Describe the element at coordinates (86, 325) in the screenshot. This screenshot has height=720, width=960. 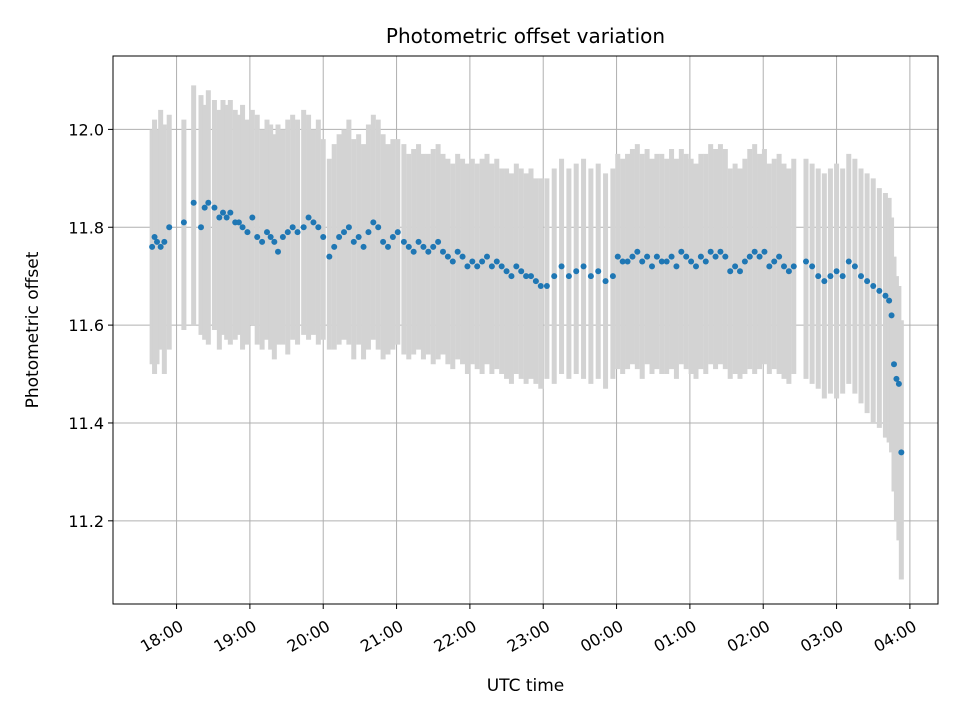
I see `y-tick-label: 11.6` at that location.